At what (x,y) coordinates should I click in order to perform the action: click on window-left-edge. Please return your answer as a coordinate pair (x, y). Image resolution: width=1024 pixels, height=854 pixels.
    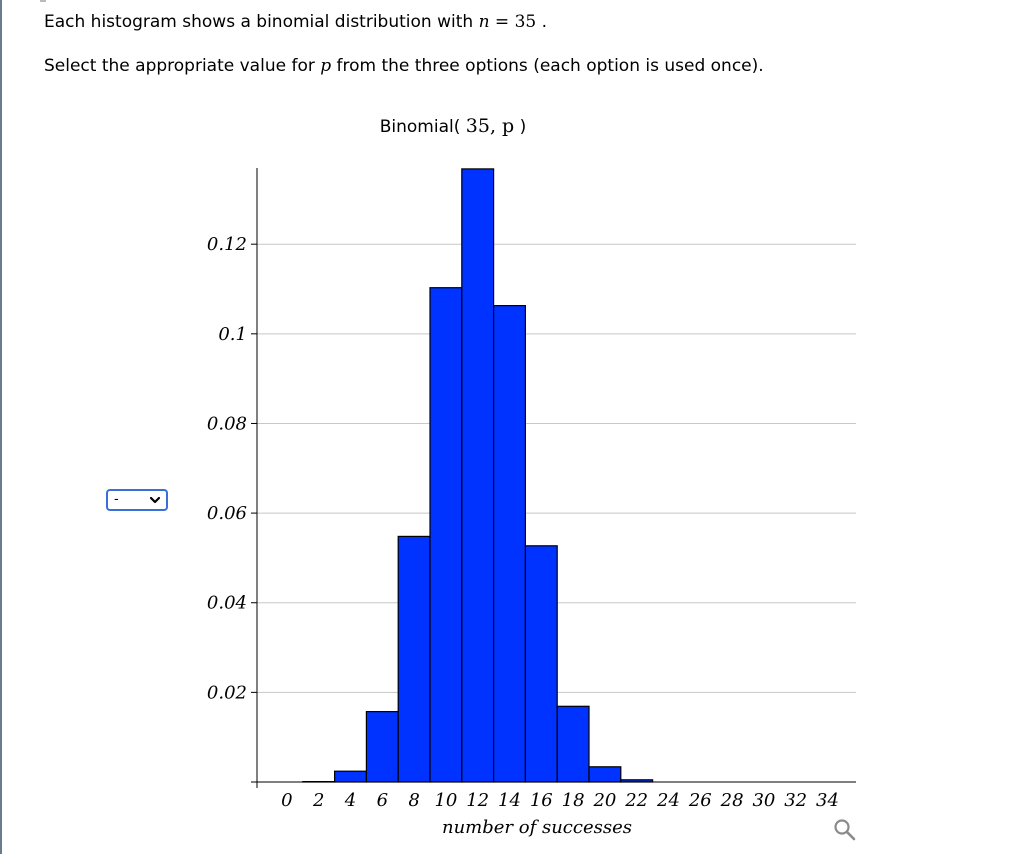
    Looking at the image, I should click on (1, 427).